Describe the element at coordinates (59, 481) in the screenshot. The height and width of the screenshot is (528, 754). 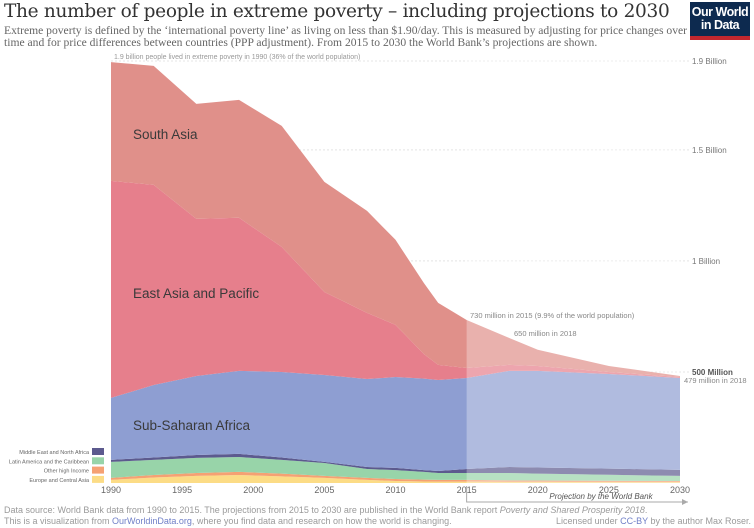
I see `legend-label: Europe and Central Asia` at that location.